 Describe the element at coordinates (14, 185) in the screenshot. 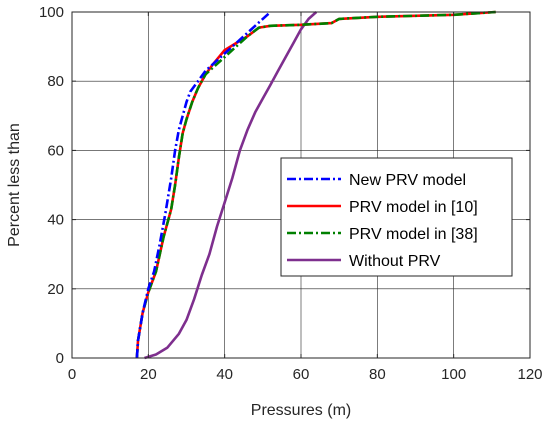

I see `y-axis-label: Percent less than` at that location.